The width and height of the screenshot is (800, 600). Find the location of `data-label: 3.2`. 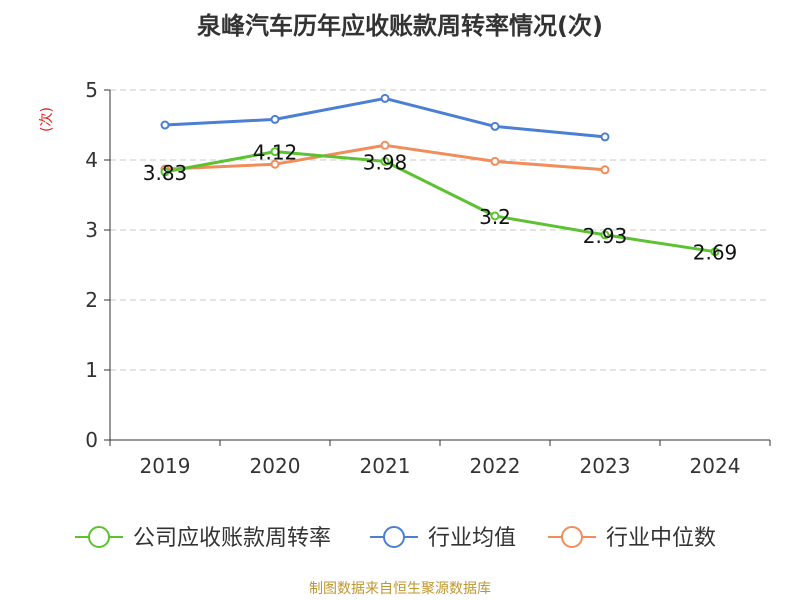

data-label: 3.2 is located at coordinates (495, 217).